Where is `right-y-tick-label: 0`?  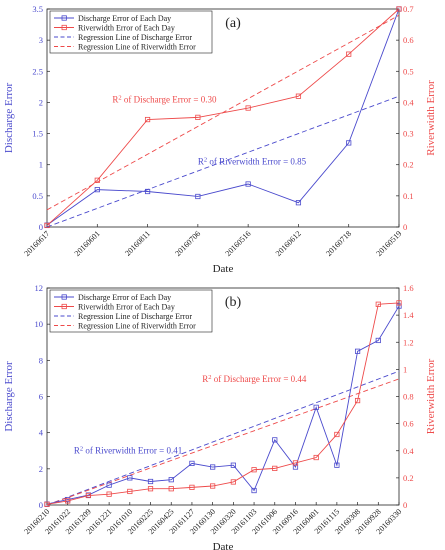 right-y-tick-label: 0 is located at coordinates (405, 505).